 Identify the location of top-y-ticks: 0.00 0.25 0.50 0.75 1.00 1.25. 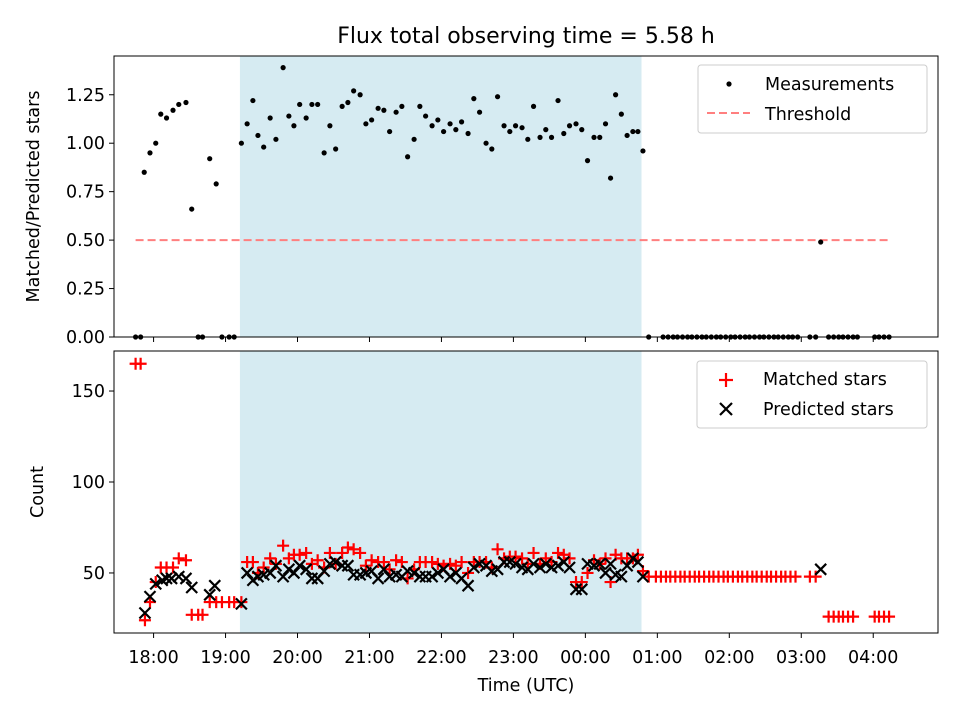
(90, 217).